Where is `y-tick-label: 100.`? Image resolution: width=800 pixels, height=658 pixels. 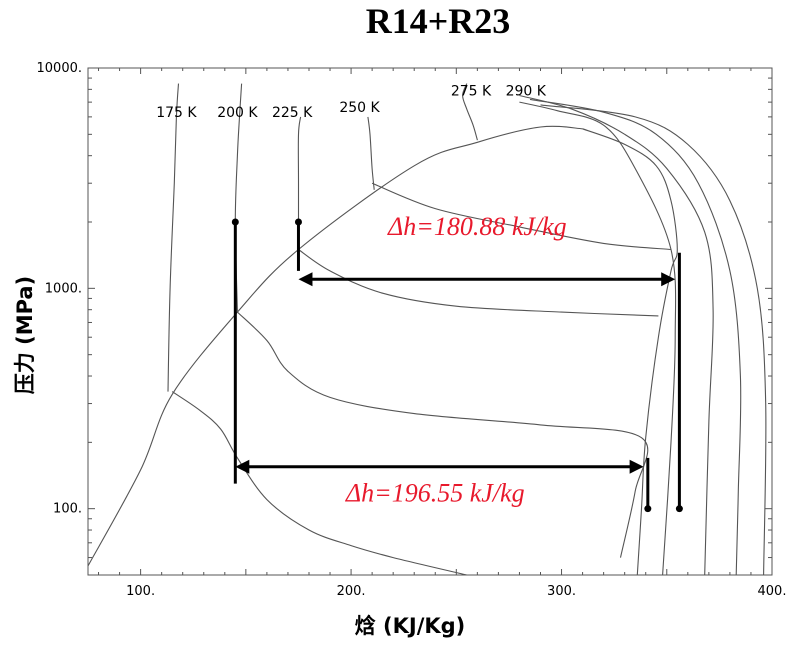 y-tick-label: 100. is located at coordinates (67, 509).